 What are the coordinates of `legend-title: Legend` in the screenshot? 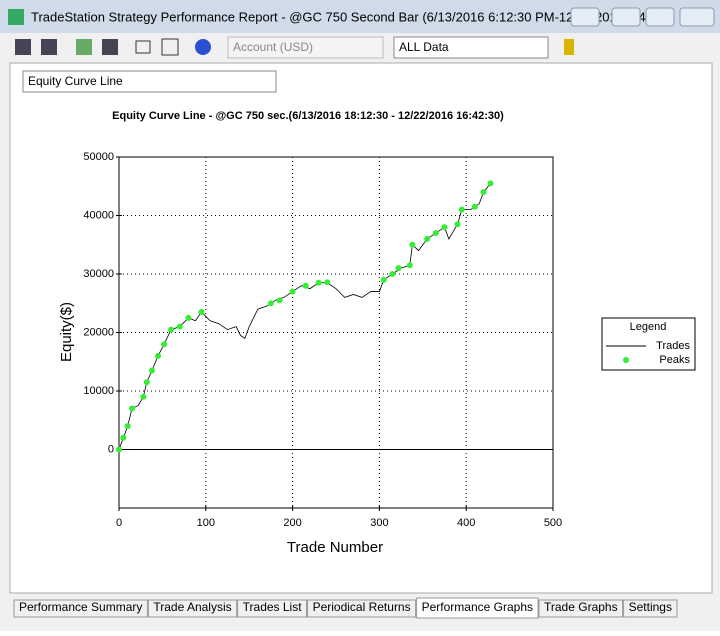 It's located at (648, 327).